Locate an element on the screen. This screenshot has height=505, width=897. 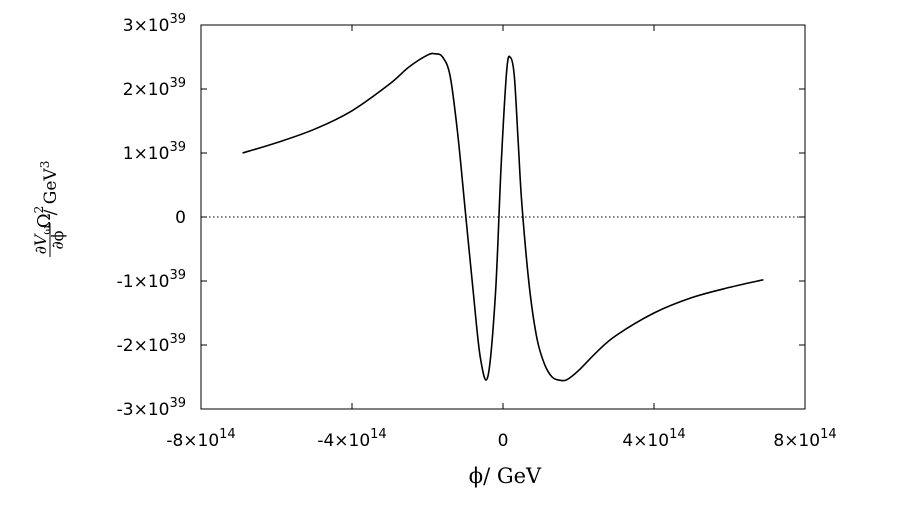
y-tick-label: 0 is located at coordinates (180, 218).